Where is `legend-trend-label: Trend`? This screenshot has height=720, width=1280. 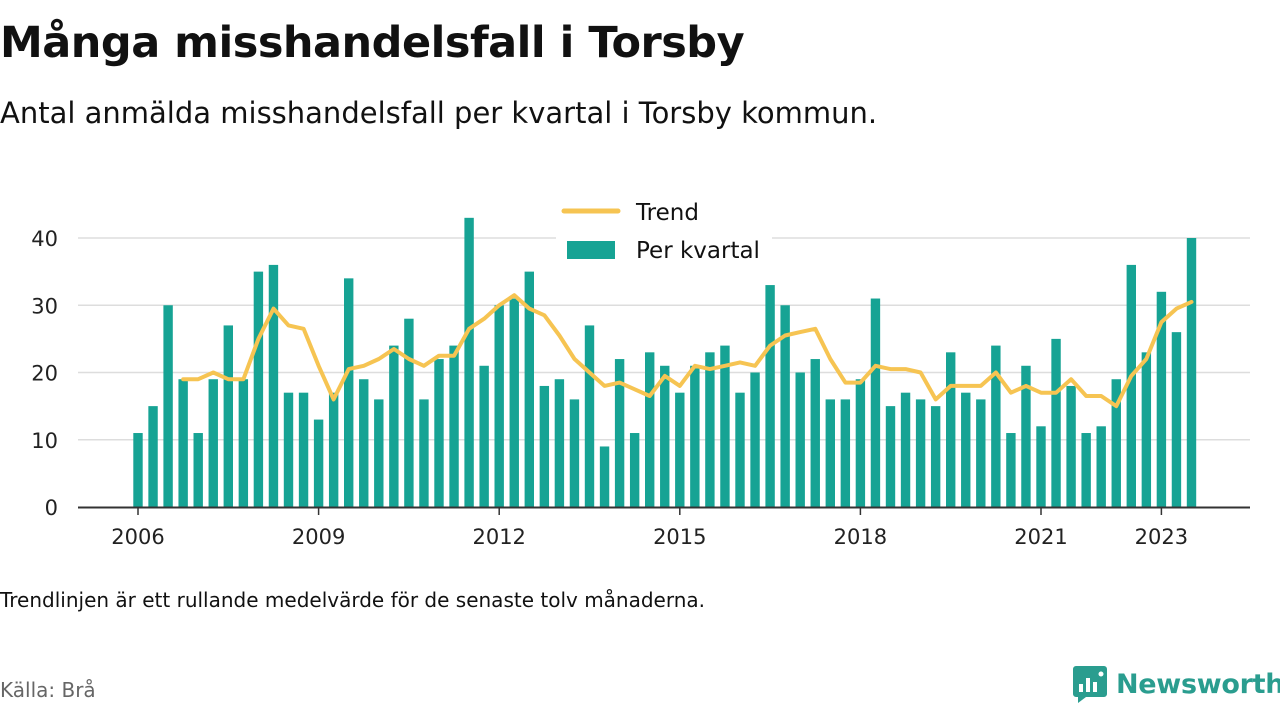 legend-trend-label: Trend is located at coordinates (667, 213).